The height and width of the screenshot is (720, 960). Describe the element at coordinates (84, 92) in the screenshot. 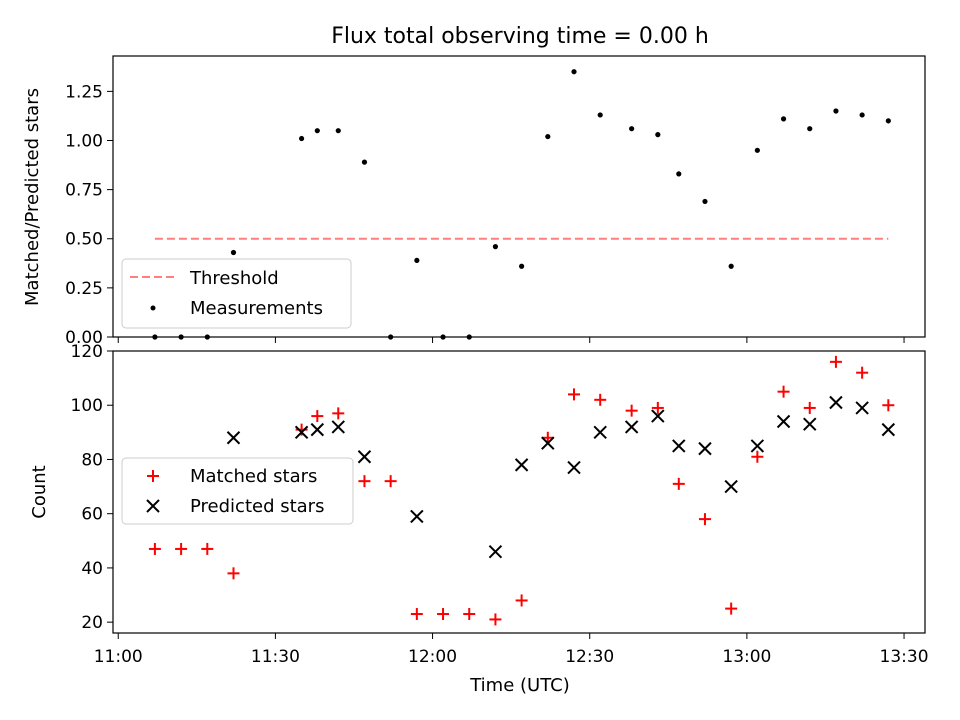

I see `y-tick-label: 1.25` at that location.